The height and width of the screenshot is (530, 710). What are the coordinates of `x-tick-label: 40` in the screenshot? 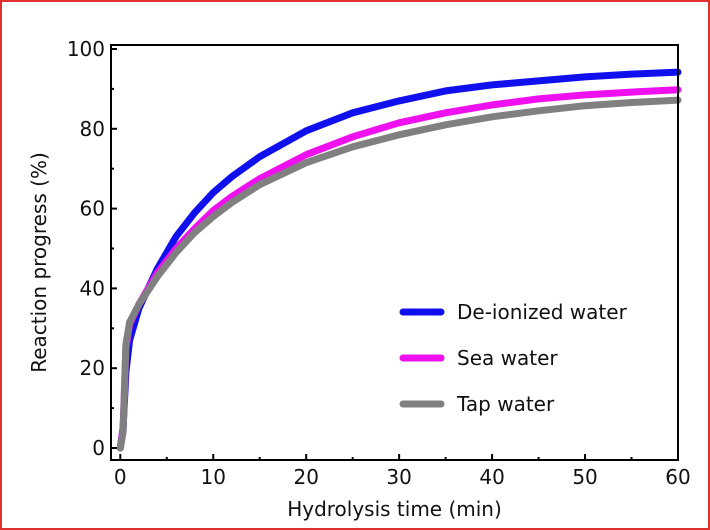 It's located at (491, 477).